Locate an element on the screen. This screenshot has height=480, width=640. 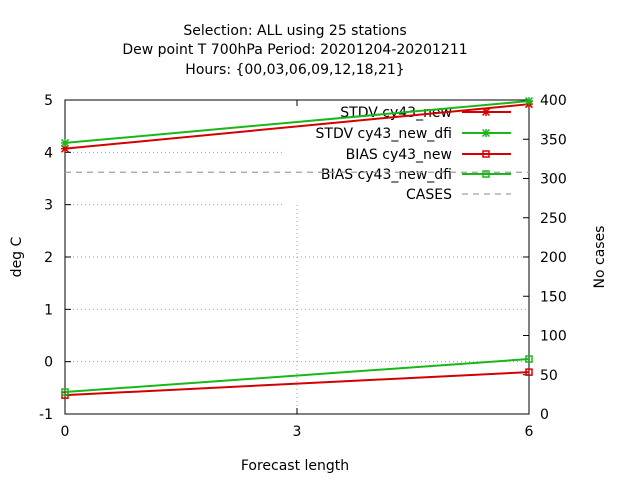
y-tick-label: 1 is located at coordinates (48, 310).